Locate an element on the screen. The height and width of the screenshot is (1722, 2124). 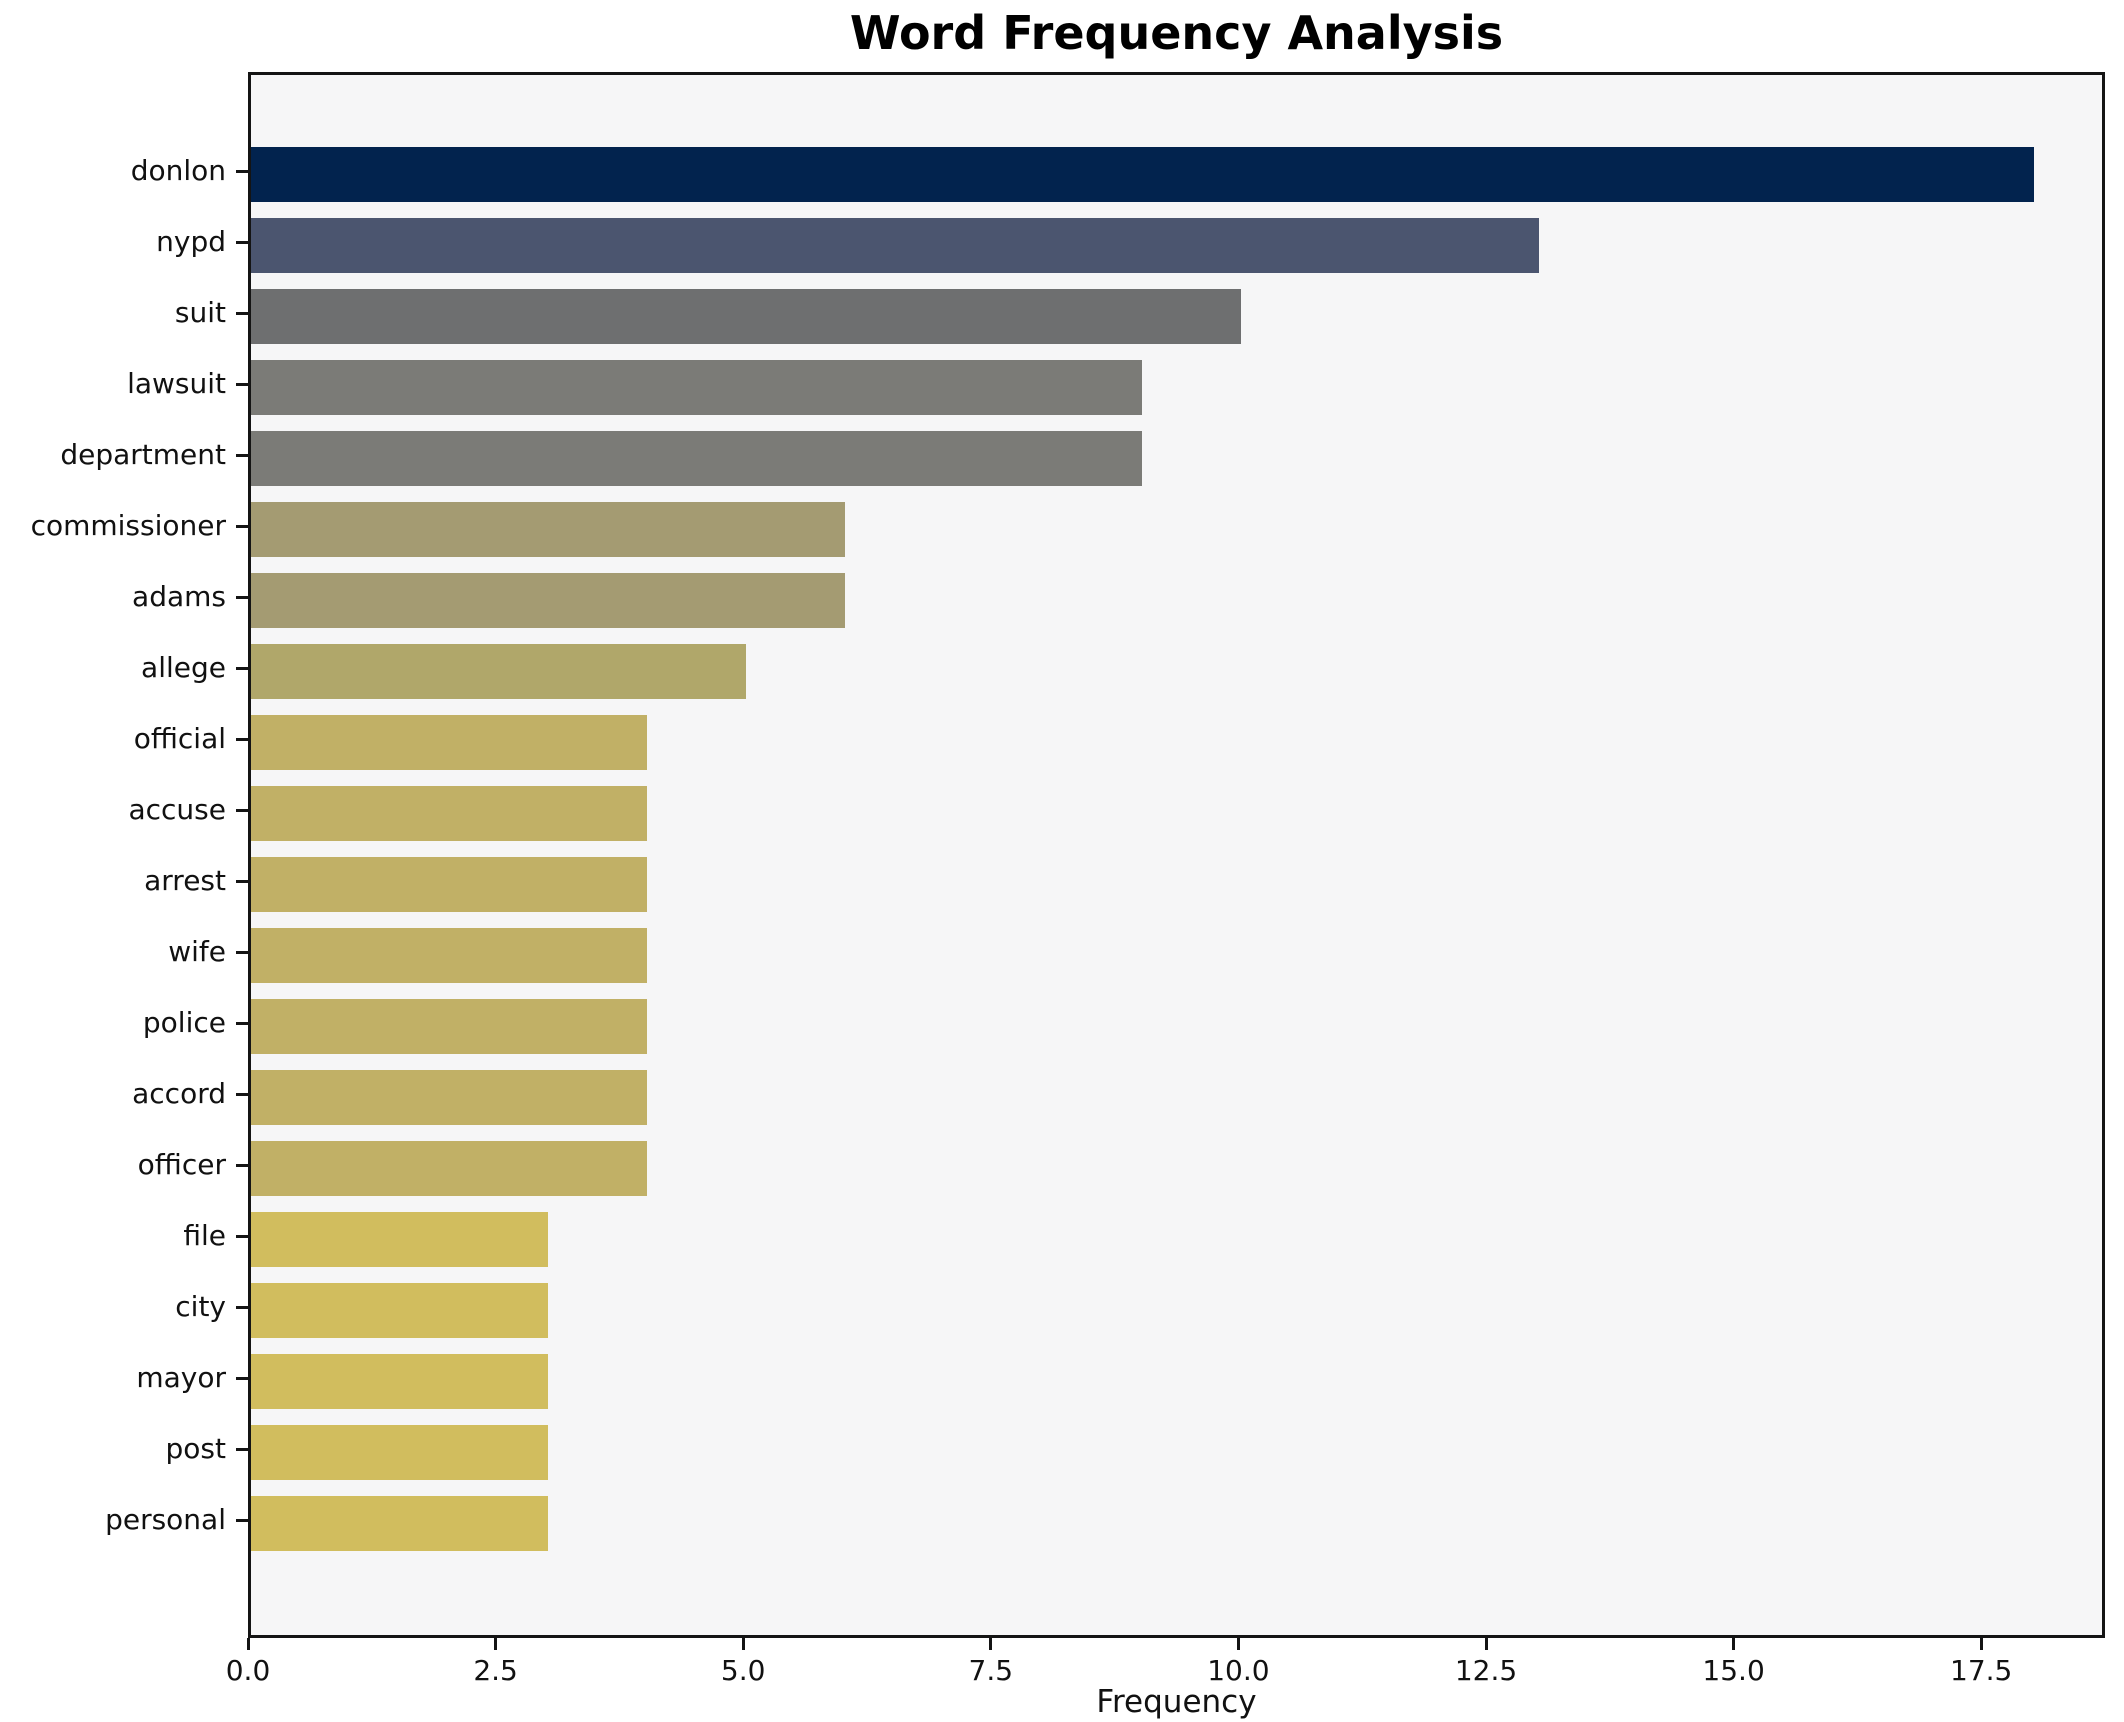
bar-post is located at coordinates (400, 1452).